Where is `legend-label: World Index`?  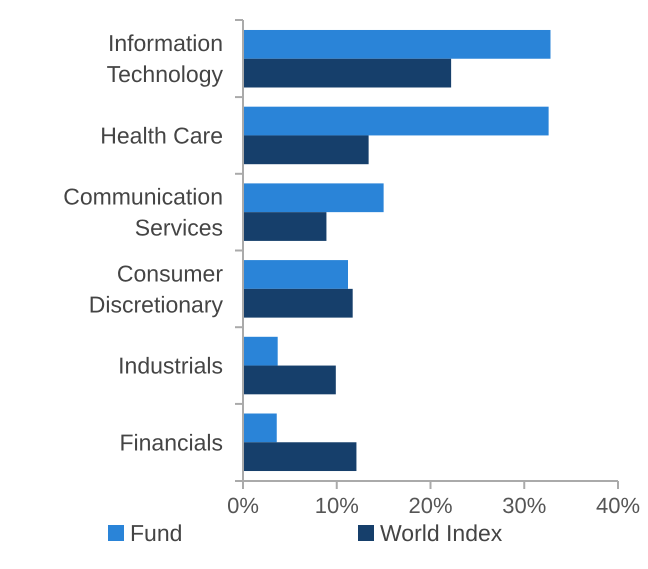
legend-label: World Index is located at coordinates (441, 533).